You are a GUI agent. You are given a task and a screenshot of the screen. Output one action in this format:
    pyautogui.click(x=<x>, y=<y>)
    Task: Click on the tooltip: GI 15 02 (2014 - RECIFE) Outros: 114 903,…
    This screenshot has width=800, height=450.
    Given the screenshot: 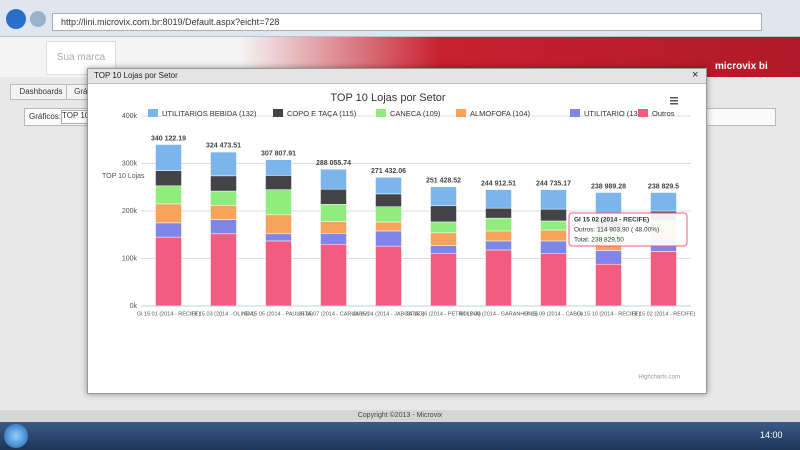 What is the action you would take?
    pyautogui.click(x=628, y=229)
    